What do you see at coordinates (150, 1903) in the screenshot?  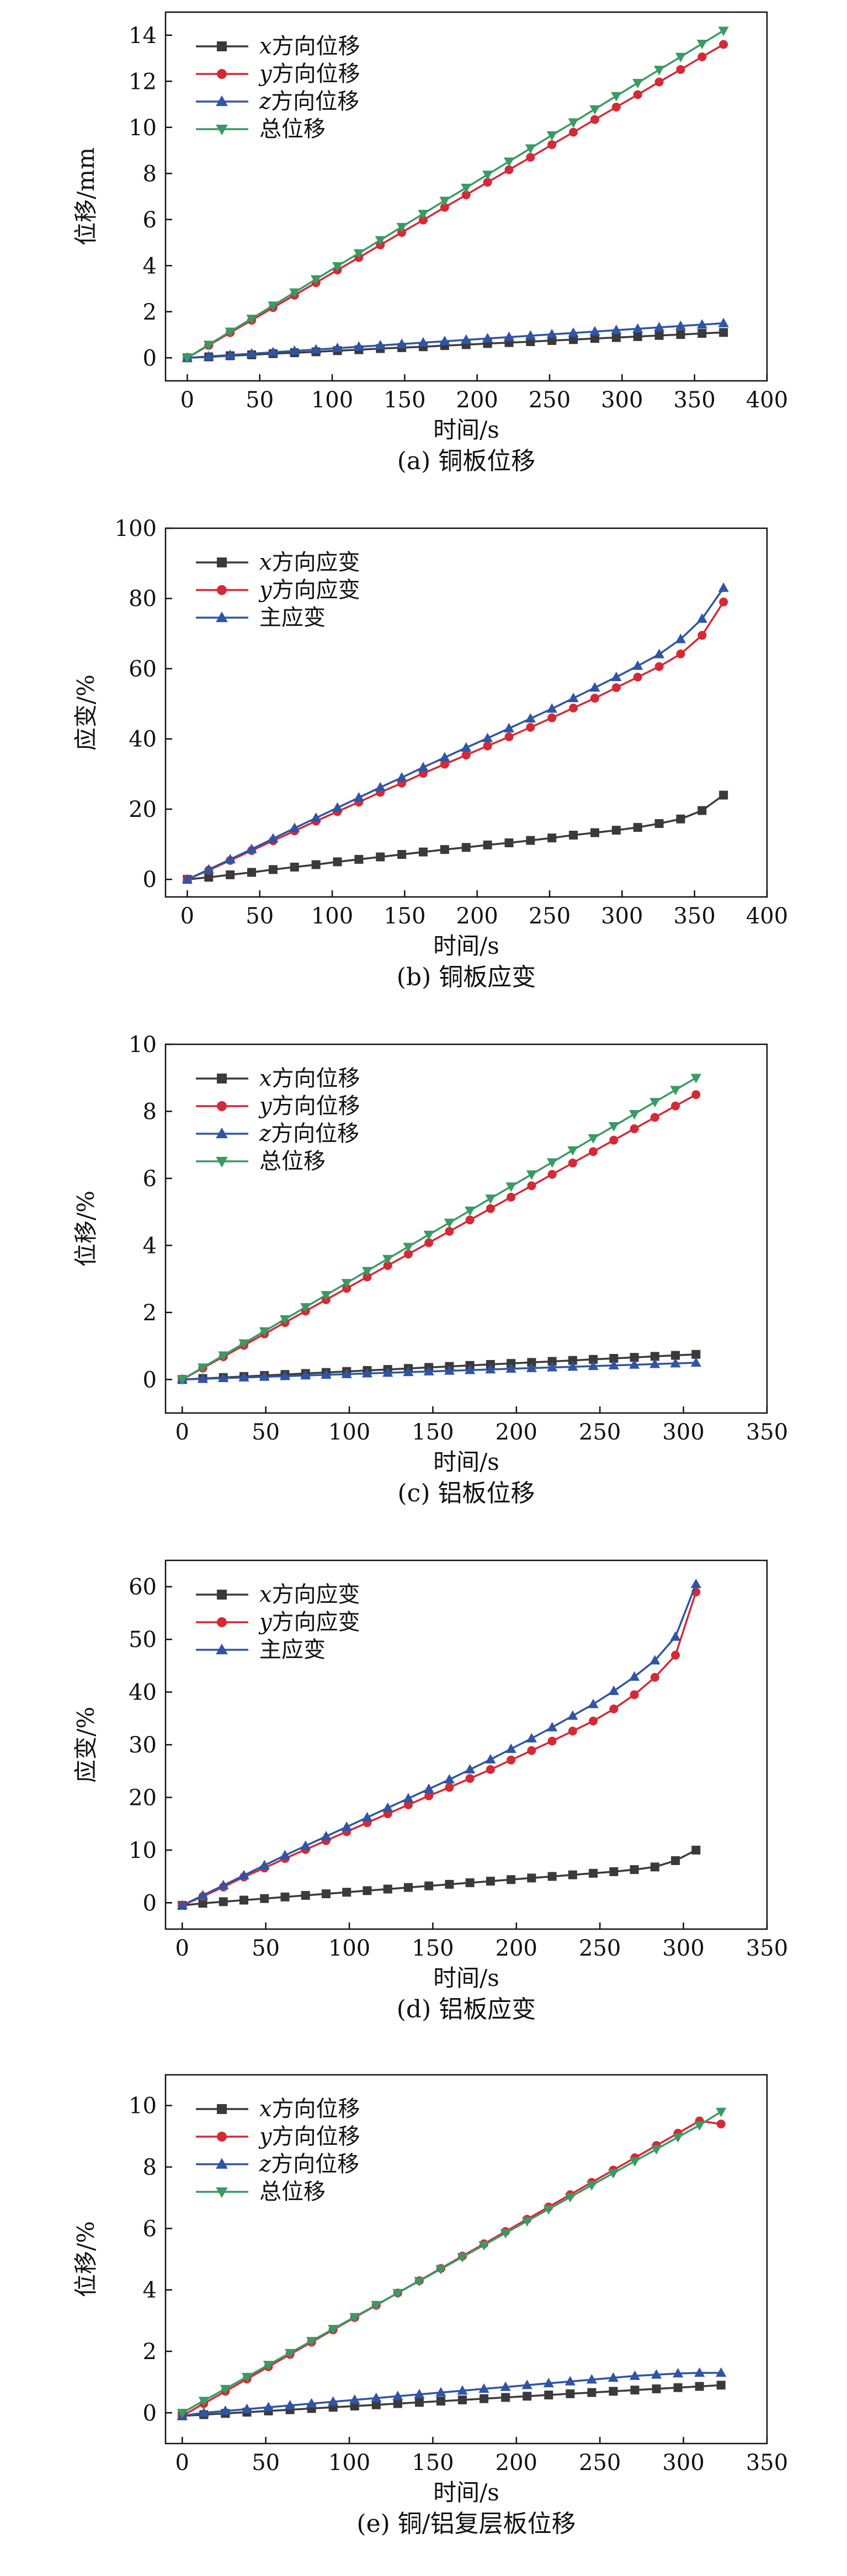 I see `y-tick-label: 0` at bounding box center [150, 1903].